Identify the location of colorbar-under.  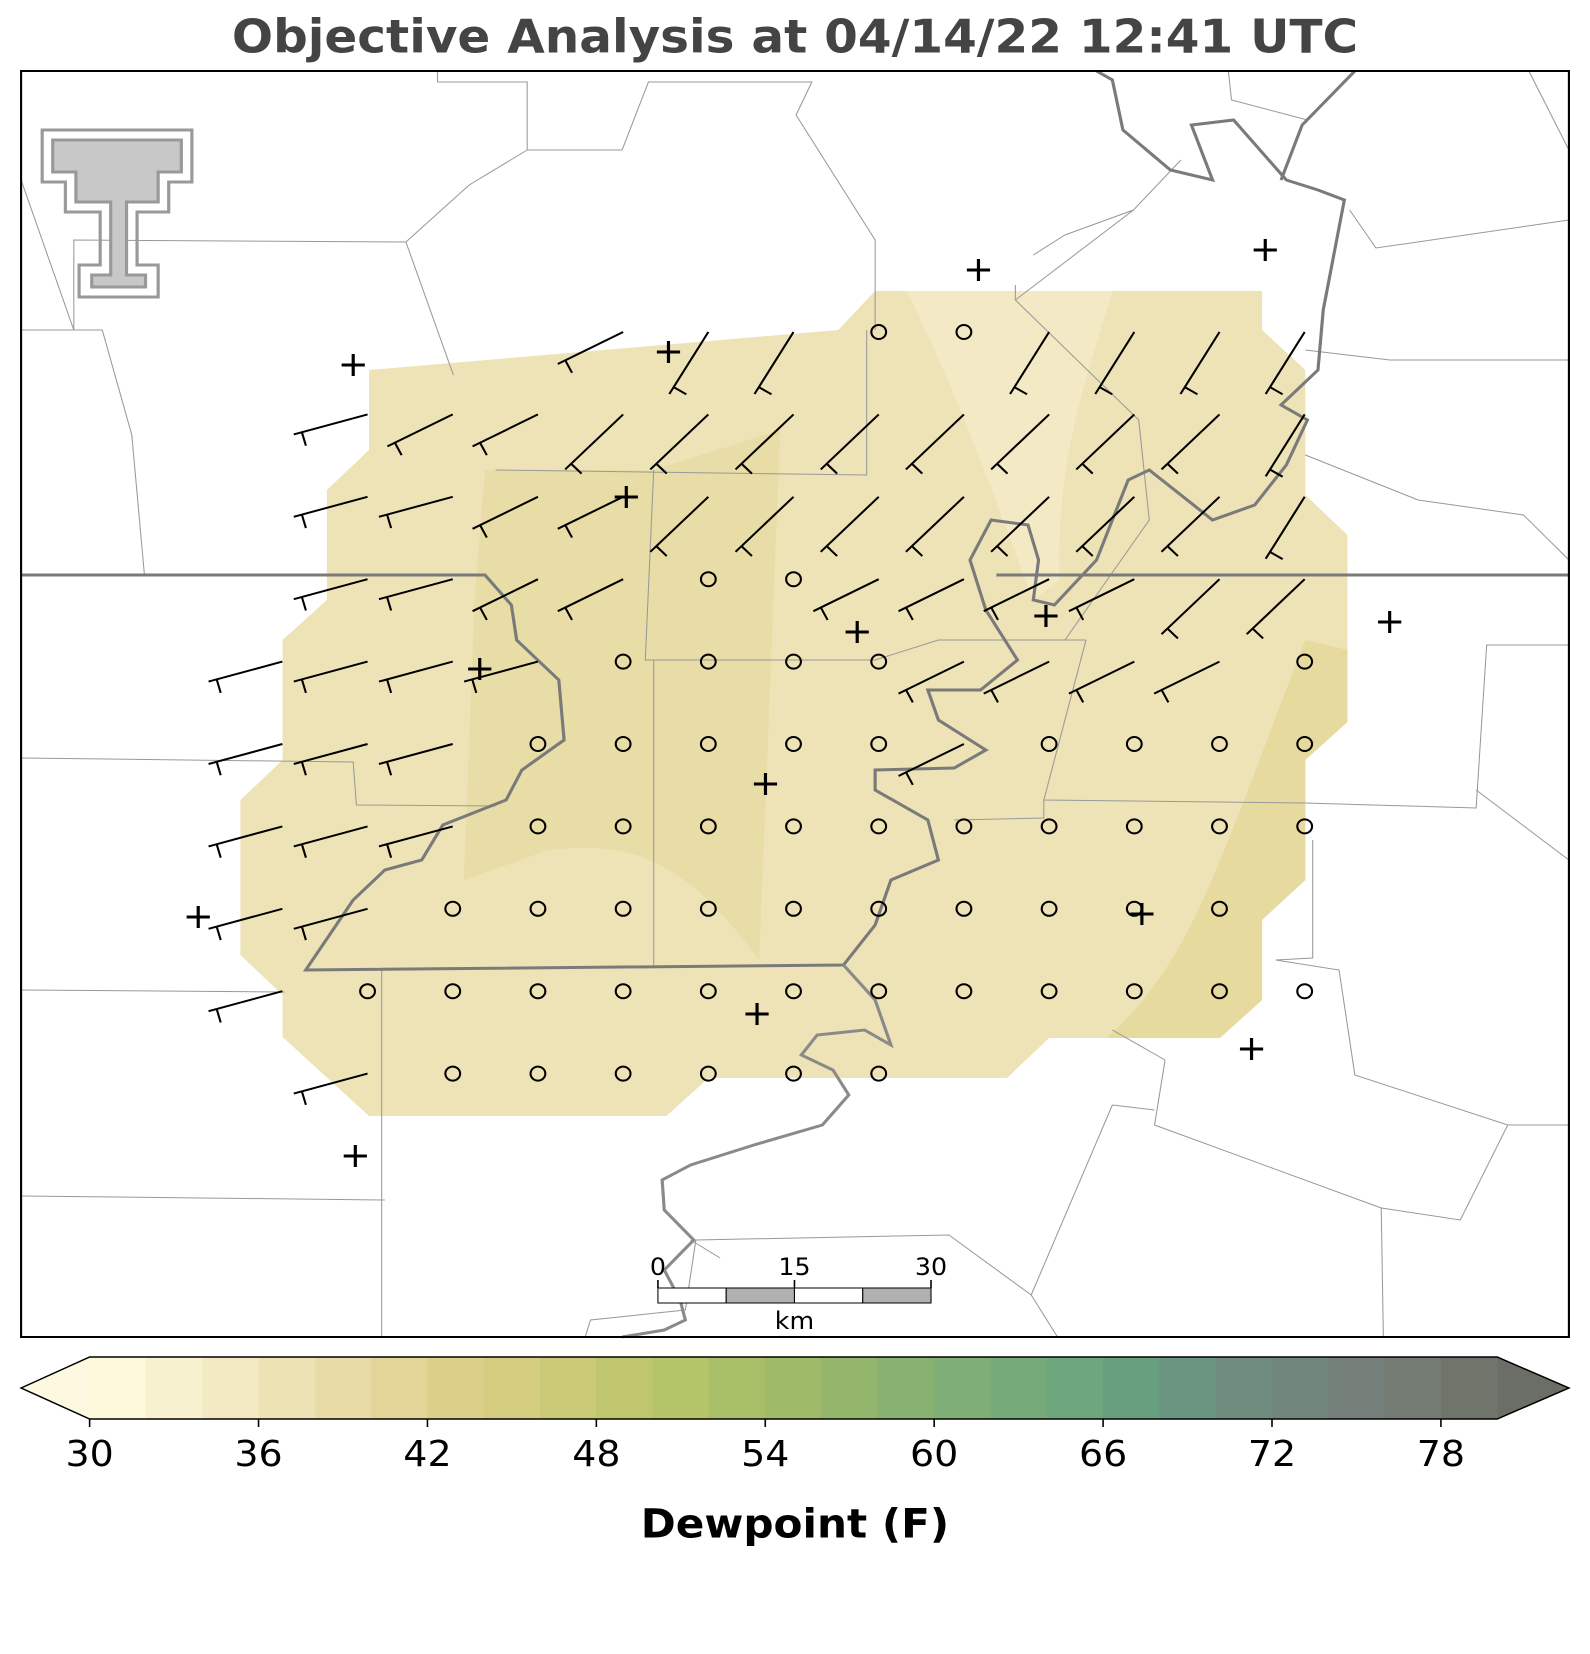
(55, 1388).